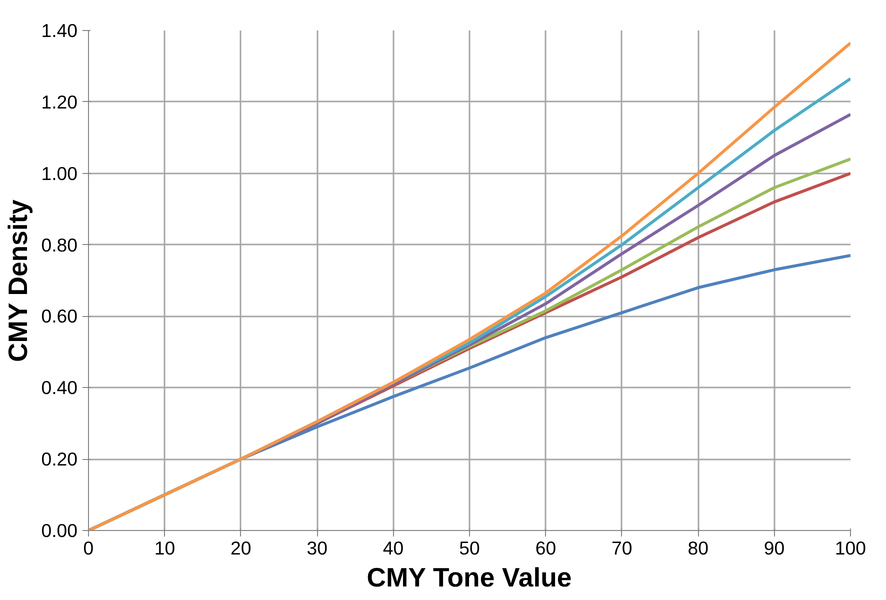 Image resolution: width=886 pixels, height=600 pixels. Describe the element at coordinates (317, 548) in the screenshot. I see `x-tick-label: 30` at that location.